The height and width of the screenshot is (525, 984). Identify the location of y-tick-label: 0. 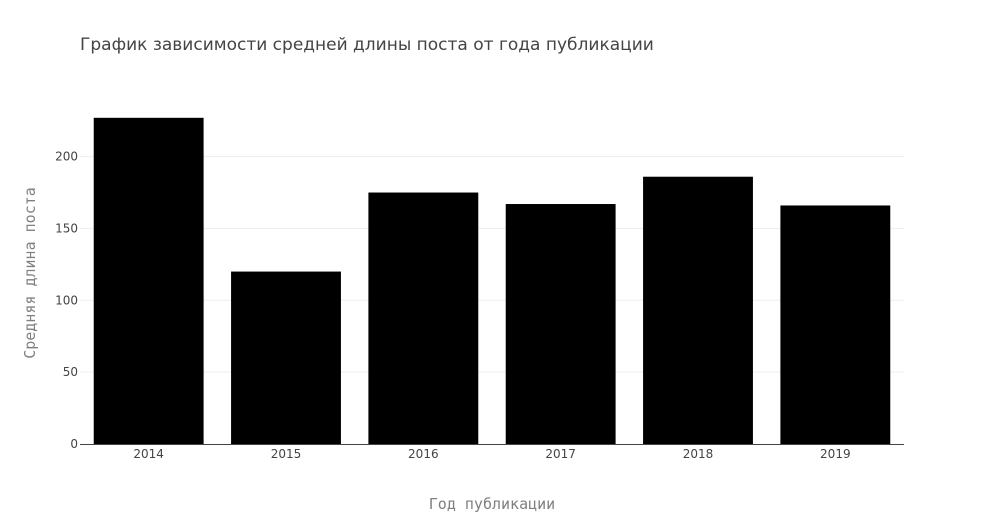
(74, 444).